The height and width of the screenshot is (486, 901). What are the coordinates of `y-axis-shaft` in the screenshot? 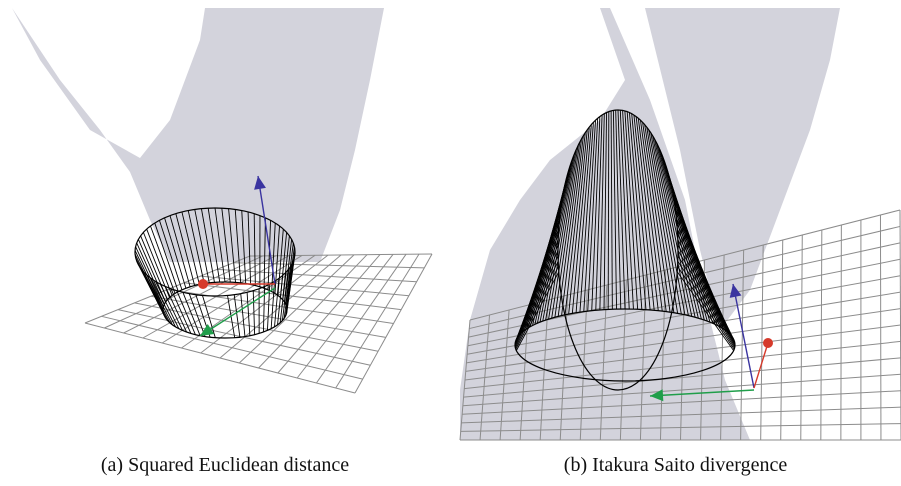 It's located at (702, 393).